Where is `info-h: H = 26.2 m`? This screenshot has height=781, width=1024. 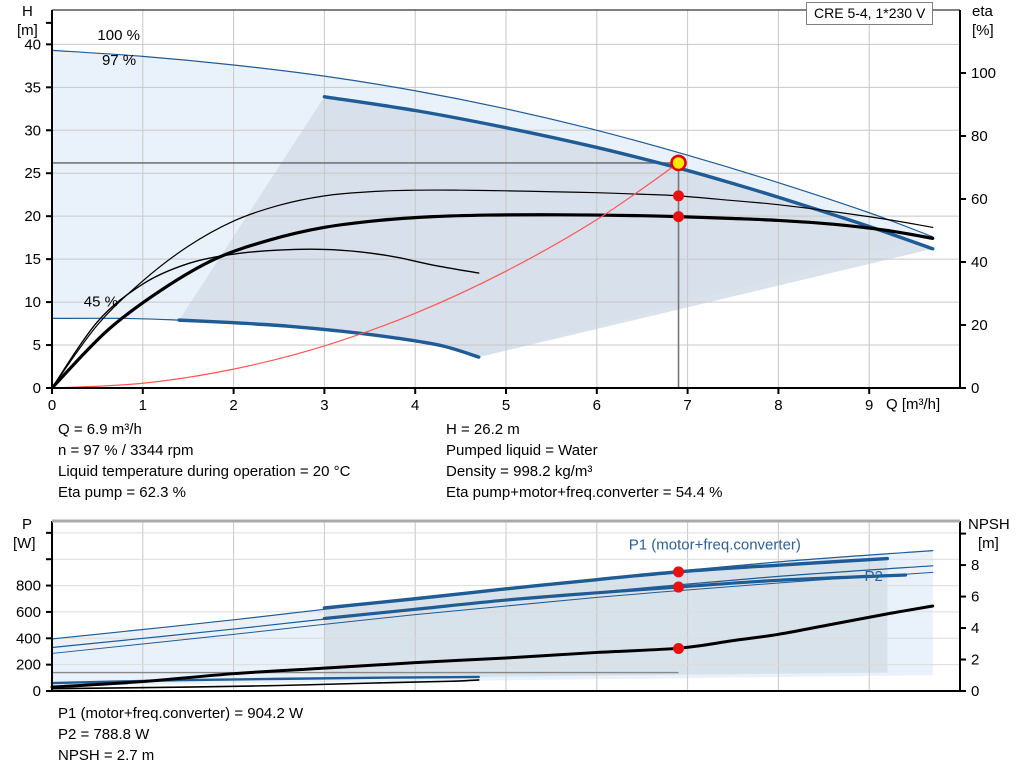 info-h: H = 26.2 m is located at coordinates (483, 429).